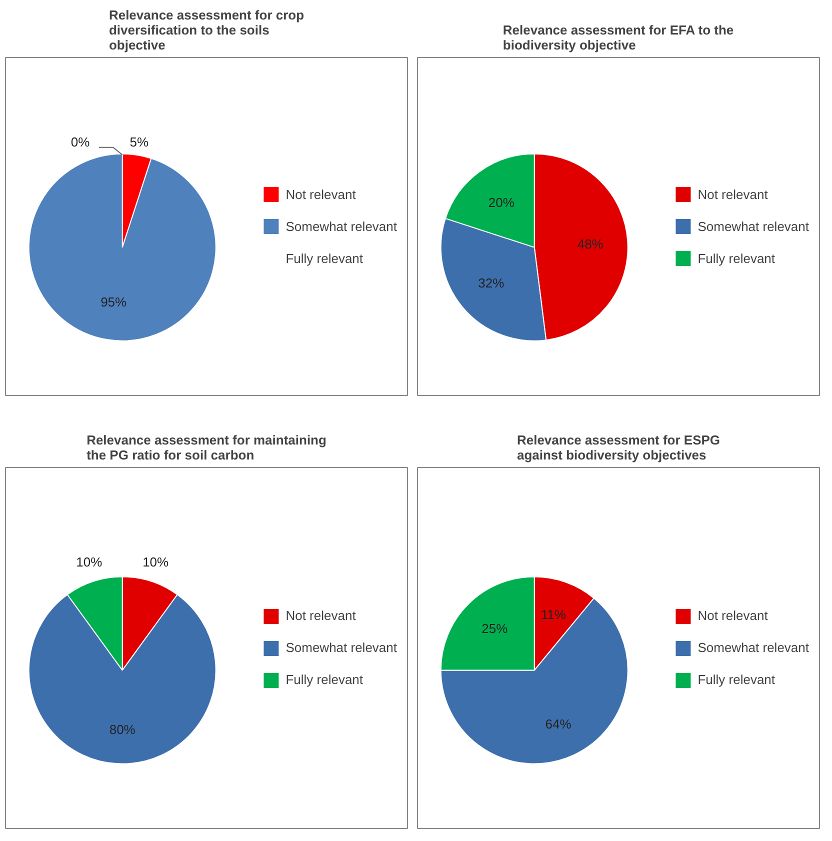 This screenshot has height=841, width=832. I want to click on data-label: 95%, so click(114, 302).